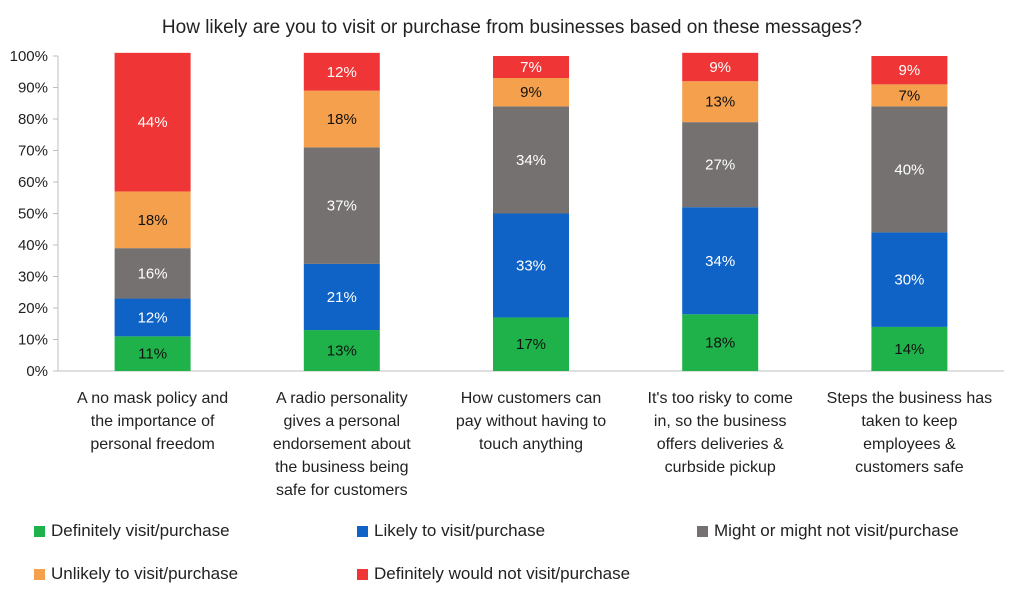 The height and width of the screenshot is (605, 1024). Describe the element at coordinates (33, 88) in the screenshot. I see `y-tick-label: 90%` at that location.